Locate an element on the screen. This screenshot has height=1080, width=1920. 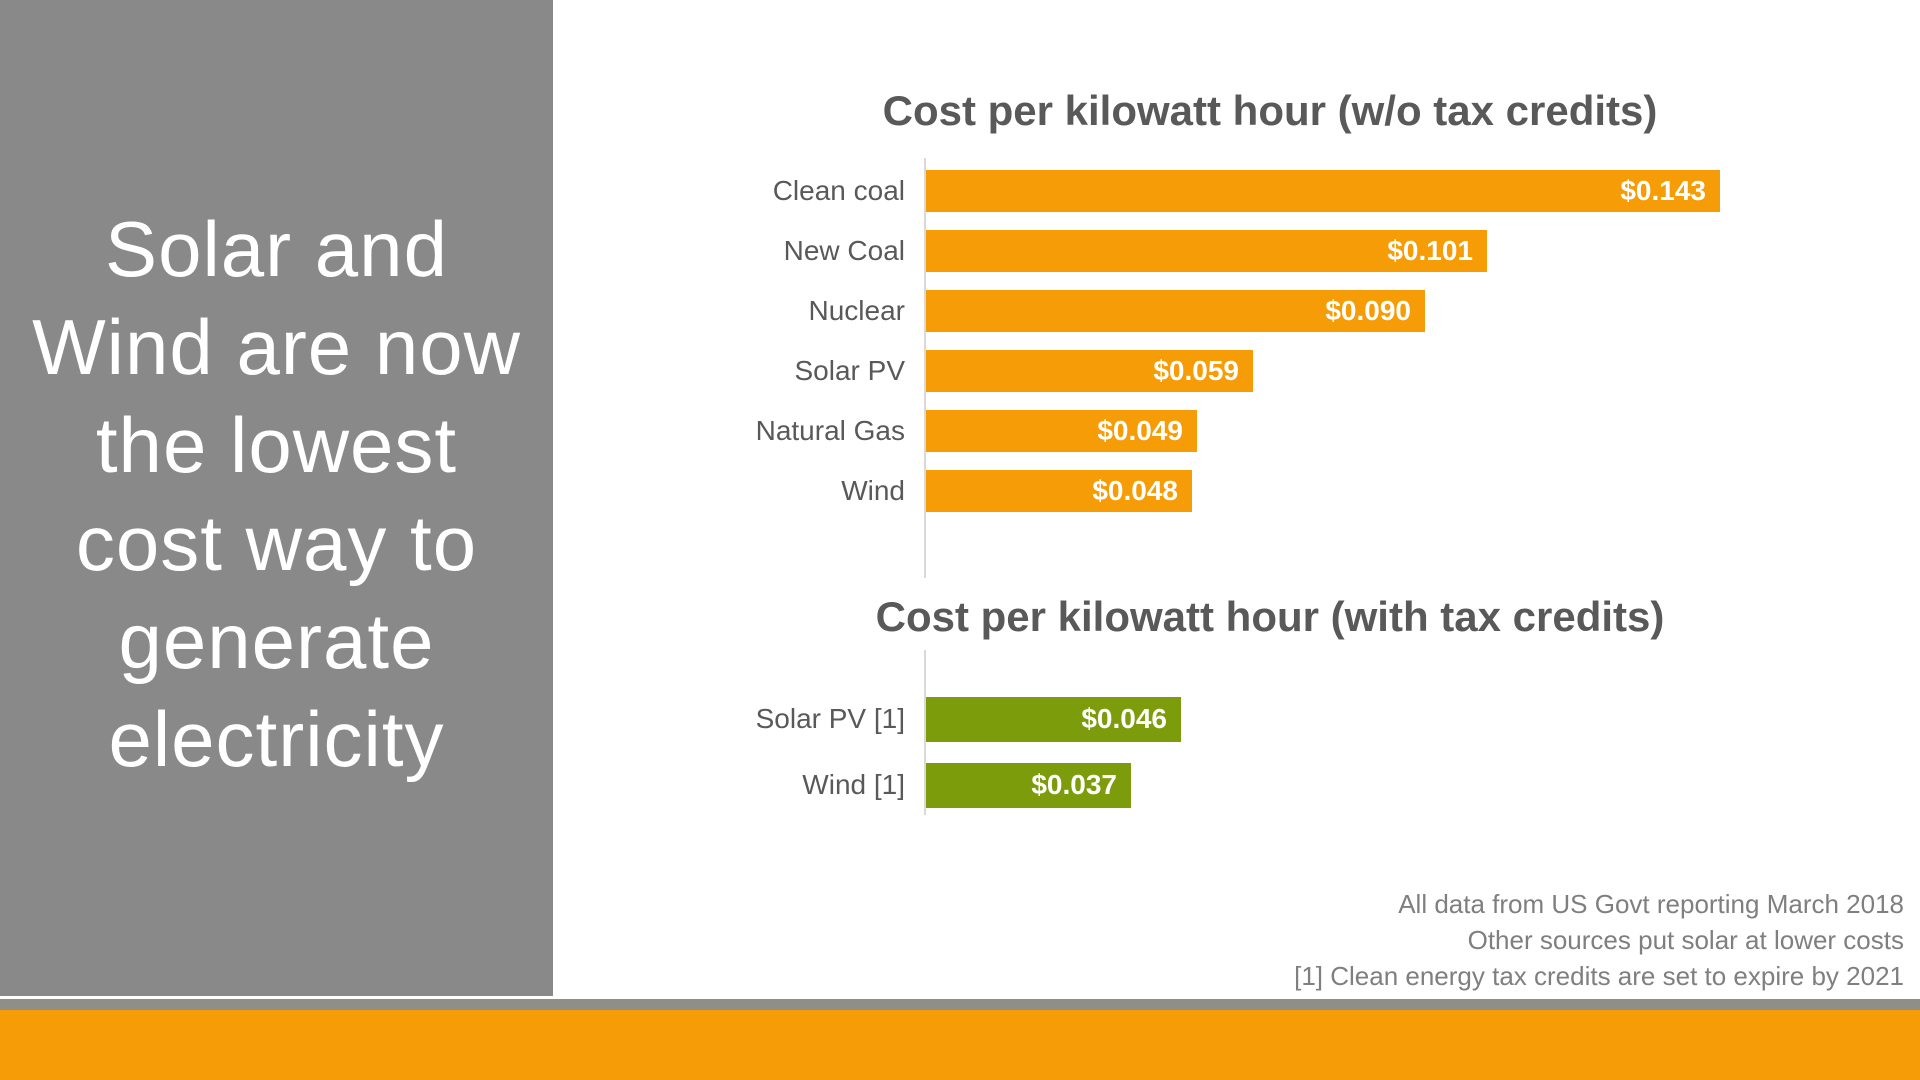
bar-value-label: $0.049 is located at coordinates (1140, 430).